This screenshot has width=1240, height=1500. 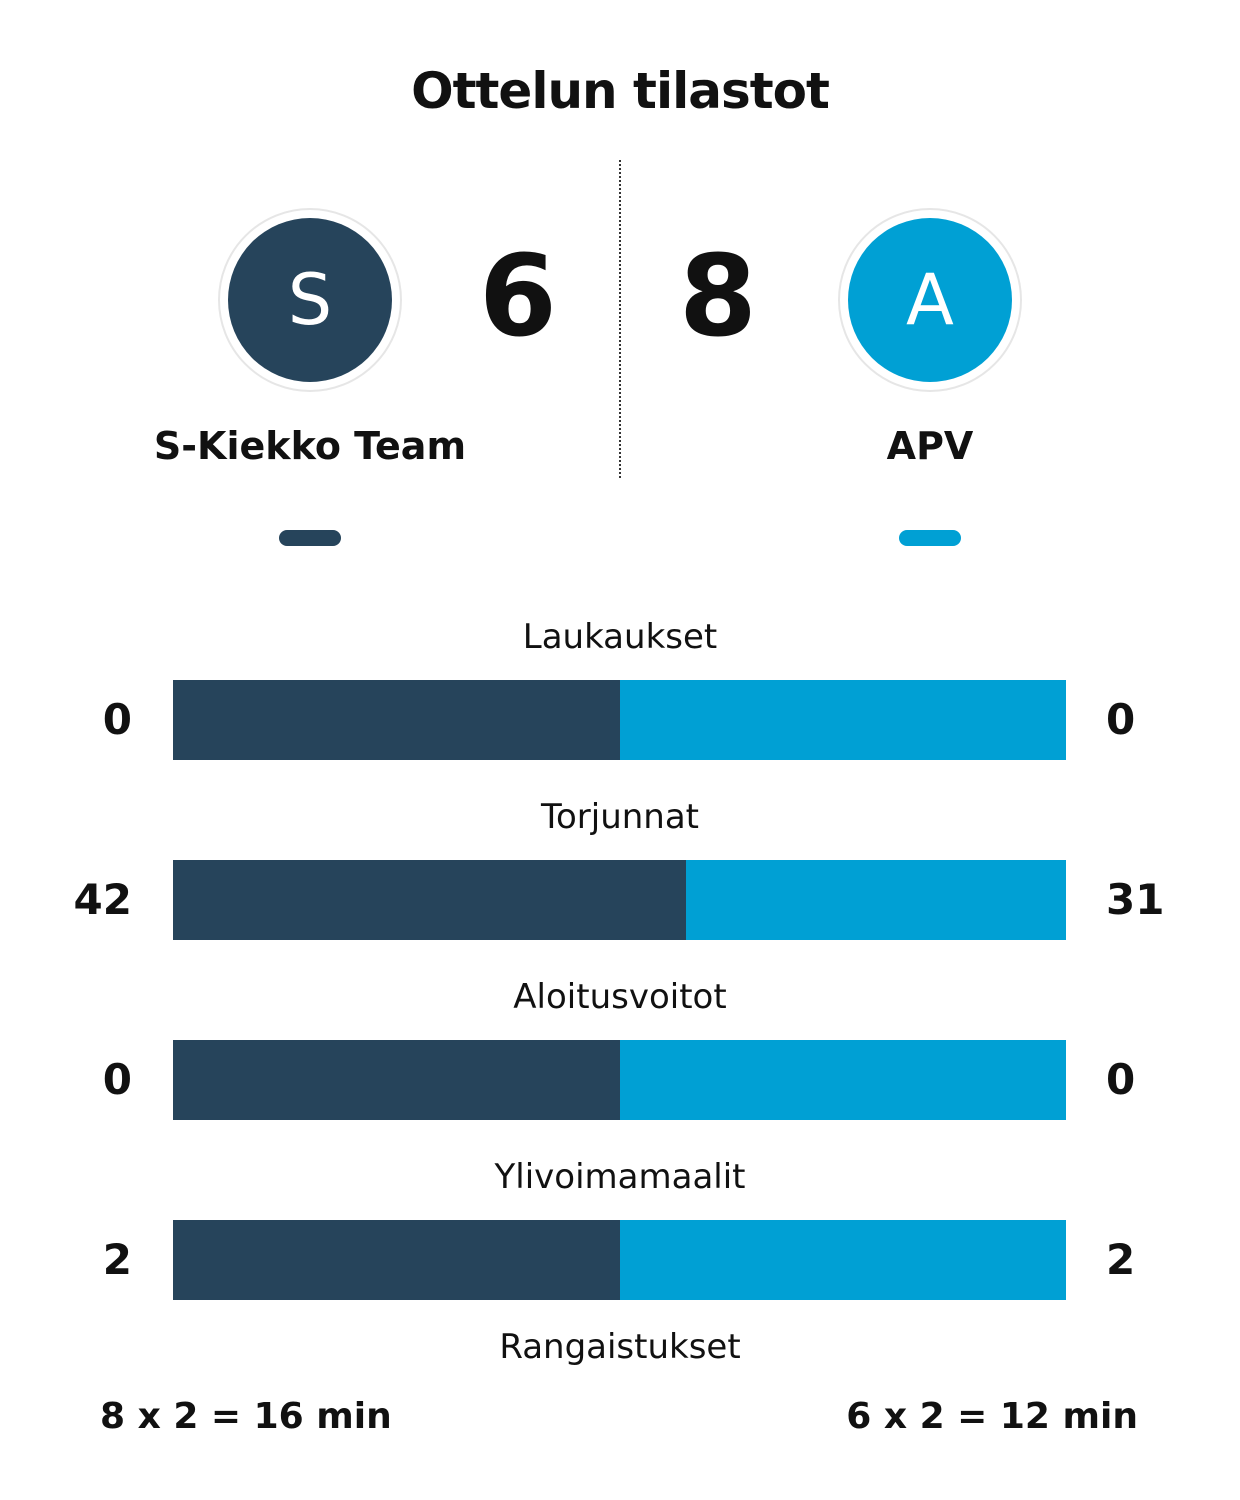 I want to click on away-color-indicator, so click(x=930, y=538).